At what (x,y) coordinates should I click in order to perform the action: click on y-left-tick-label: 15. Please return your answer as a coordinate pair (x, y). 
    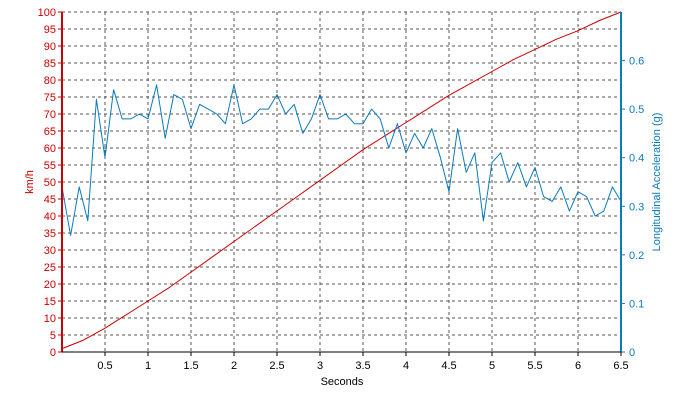
    Looking at the image, I should click on (50, 302).